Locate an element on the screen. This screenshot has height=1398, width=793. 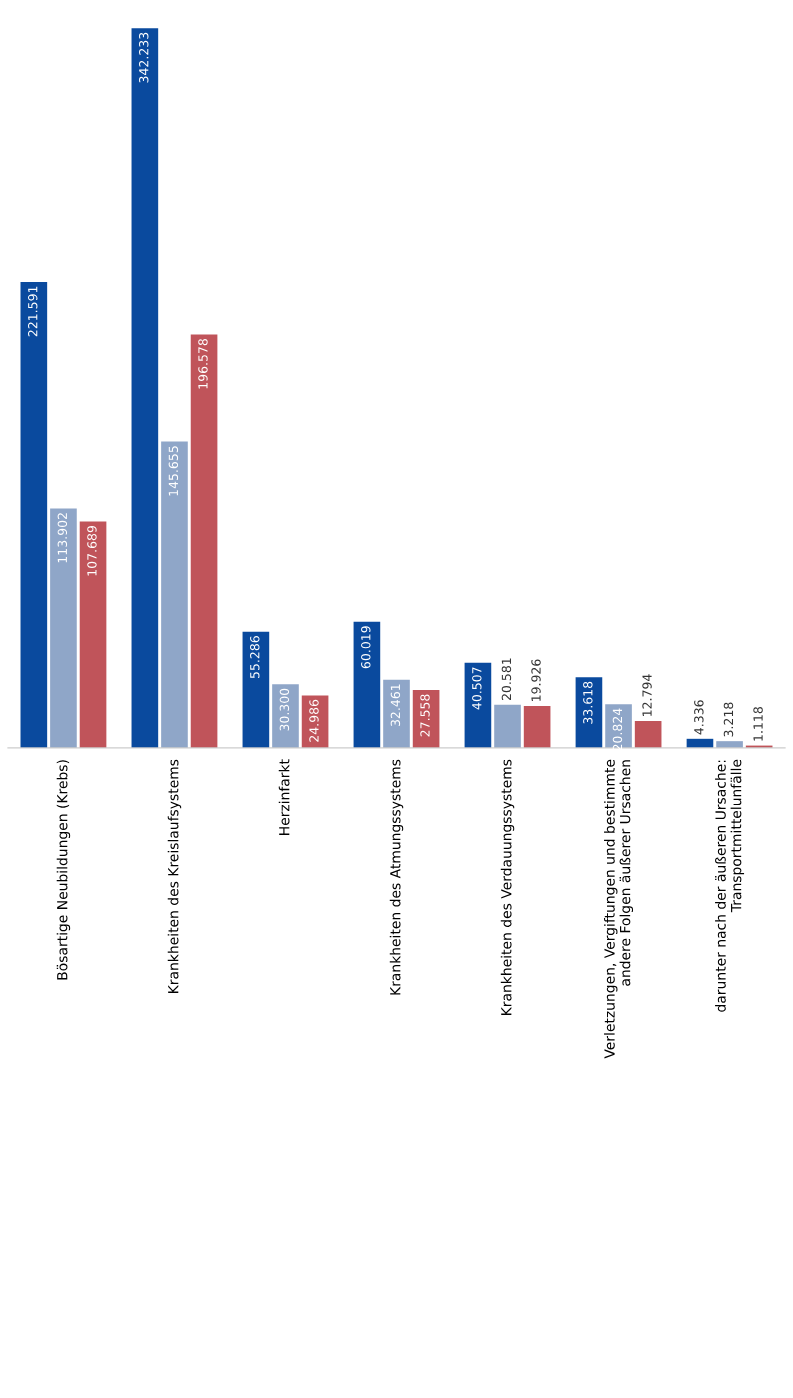
data-label: 33.618 is located at coordinates (588, 702).